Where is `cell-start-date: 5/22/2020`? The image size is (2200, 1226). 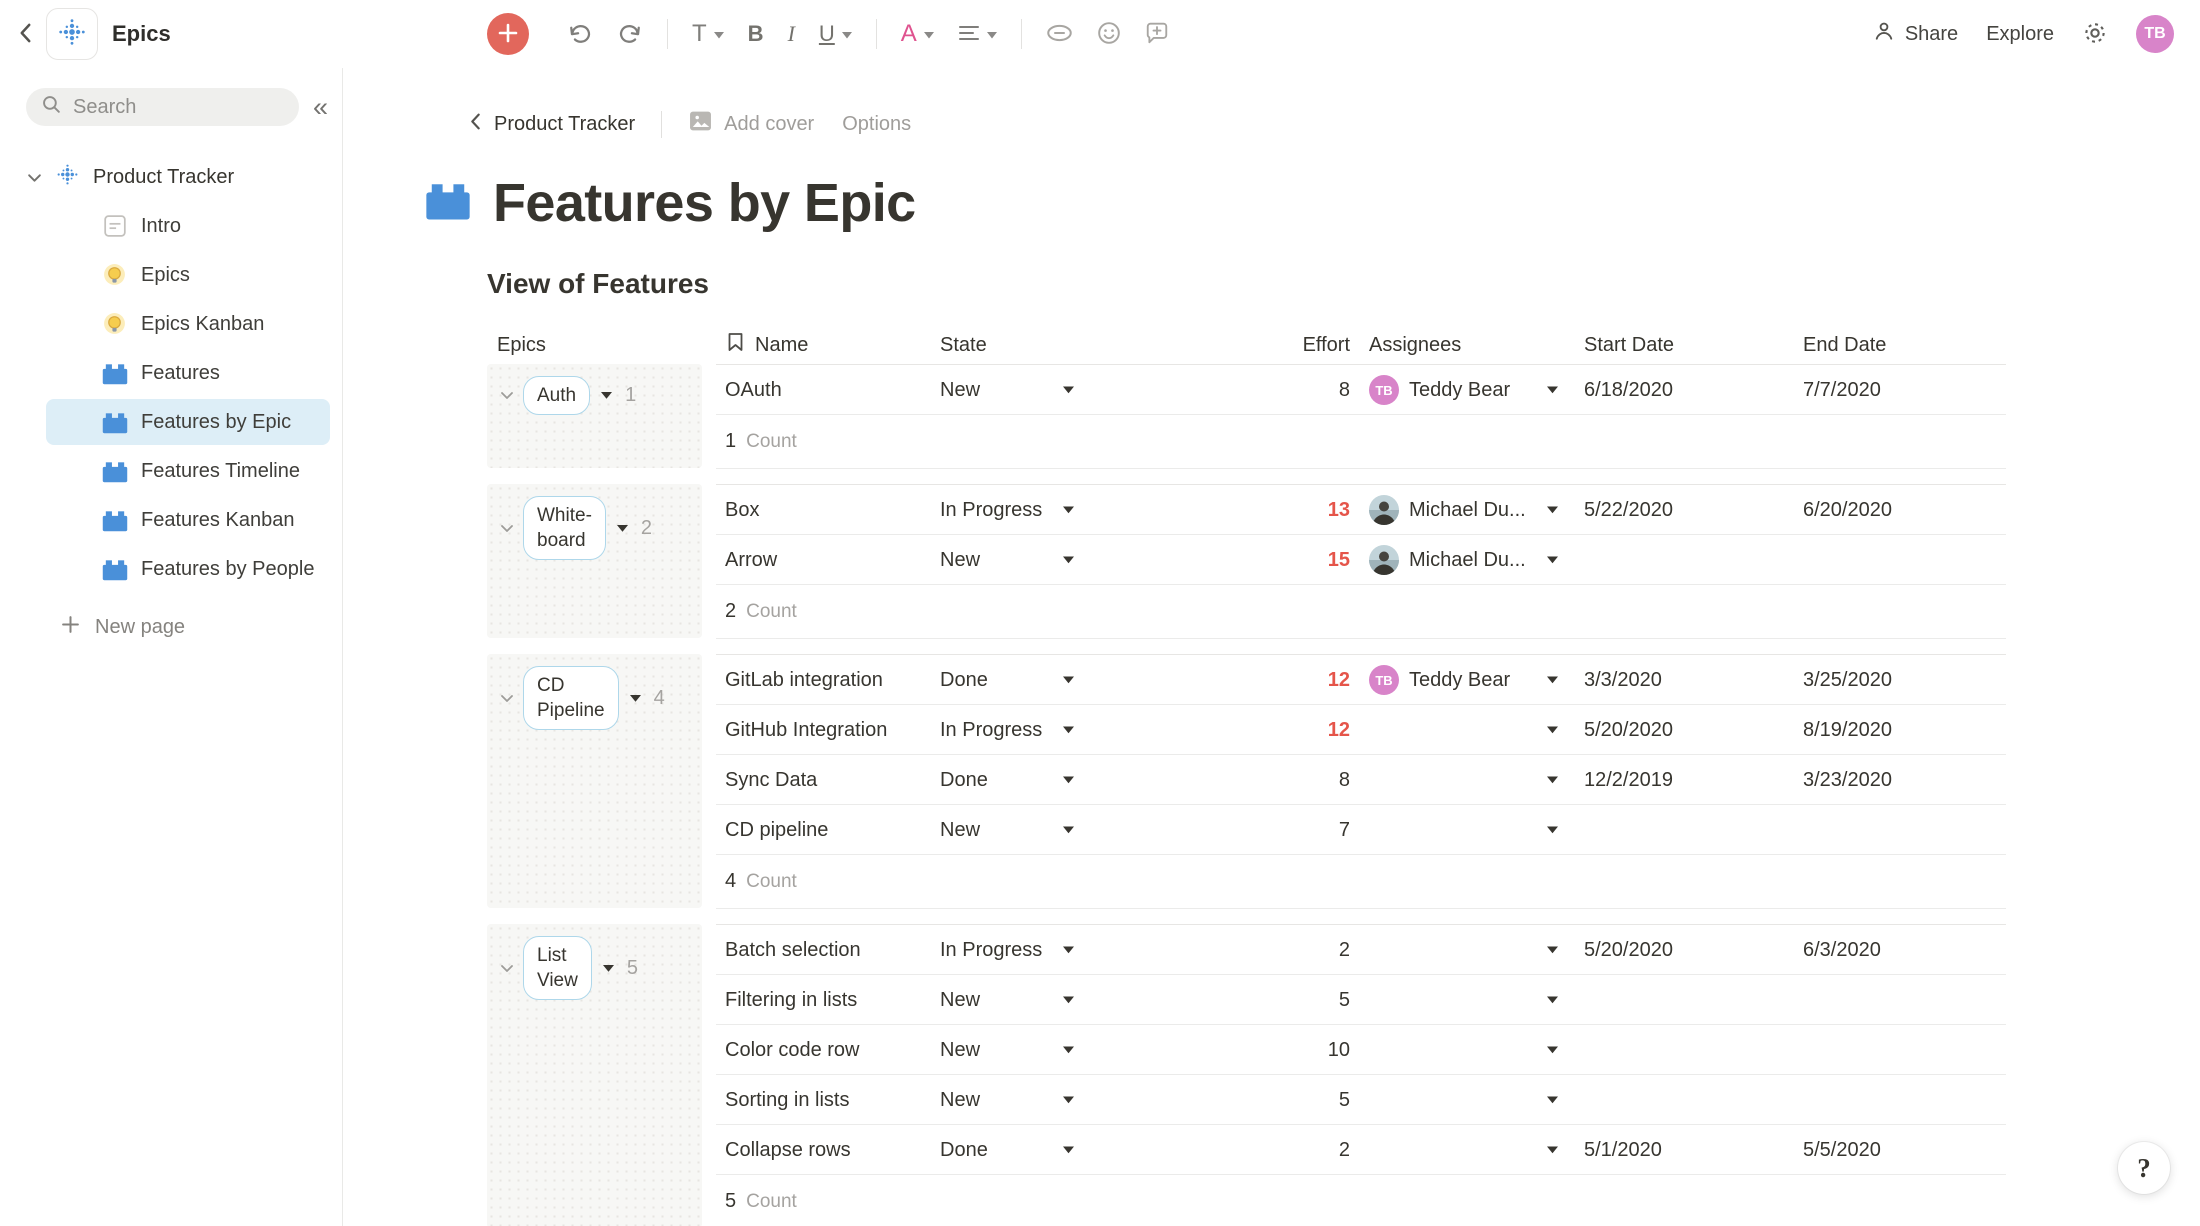 cell-start-date: 5/22/2020 is located at coordinates (1628, 509).